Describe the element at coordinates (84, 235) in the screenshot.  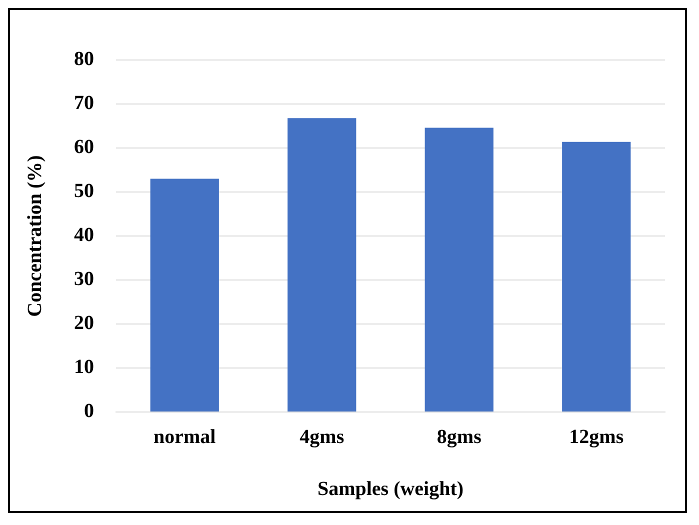
I see `y-tick-label: 40` at that location.